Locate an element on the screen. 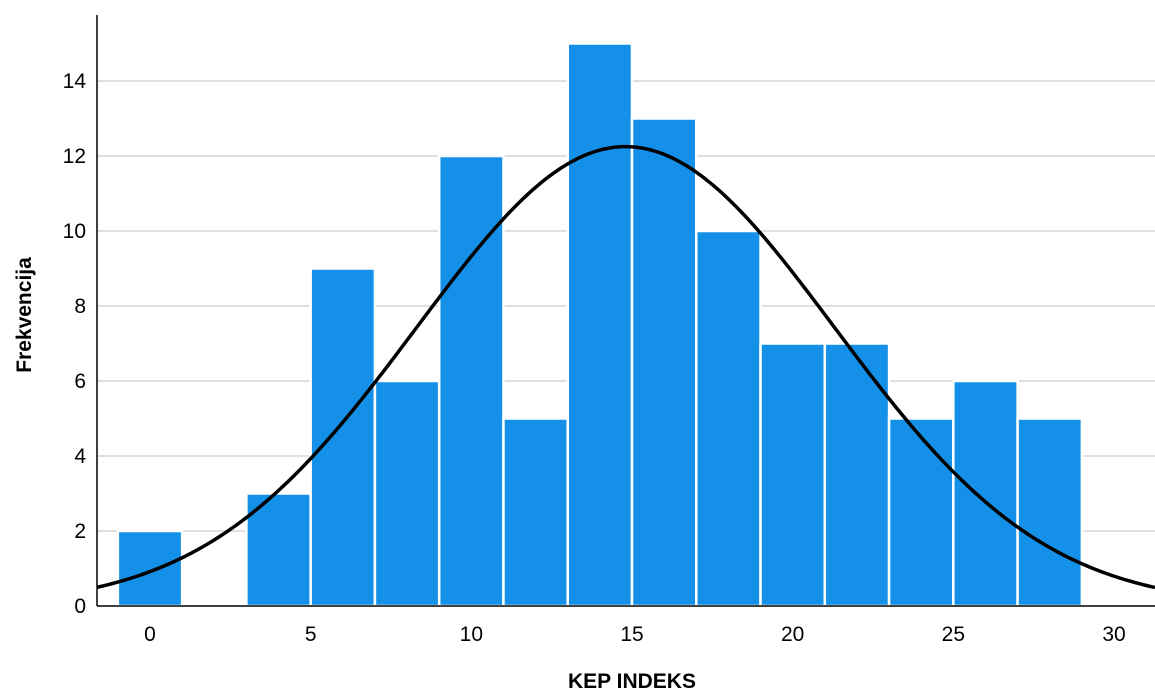 The height and width of the screenshot is (693, 1155). y-axis-title: Frekvencija is located at coordinates (24, 315).